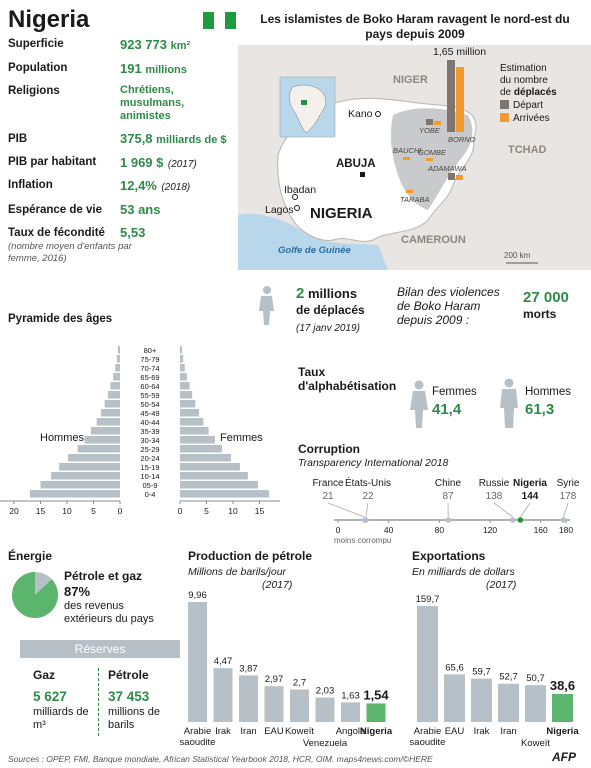  I want to click on pyramid-tick-label: 15, so click(260, 511).